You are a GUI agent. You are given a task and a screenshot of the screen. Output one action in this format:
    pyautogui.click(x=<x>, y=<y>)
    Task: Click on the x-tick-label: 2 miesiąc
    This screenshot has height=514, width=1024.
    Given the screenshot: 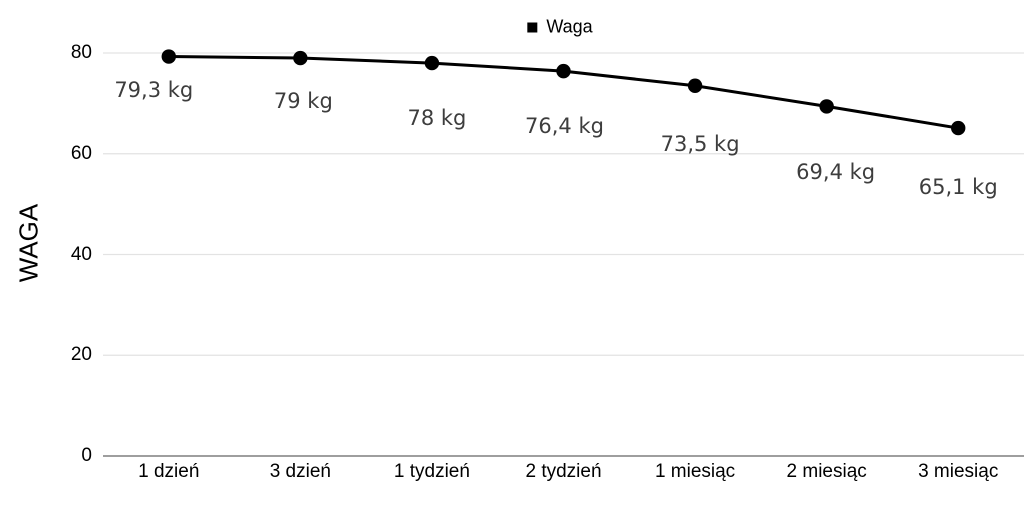 What is the action you would take?
    pyautogui.click(x=826, y=471)
    